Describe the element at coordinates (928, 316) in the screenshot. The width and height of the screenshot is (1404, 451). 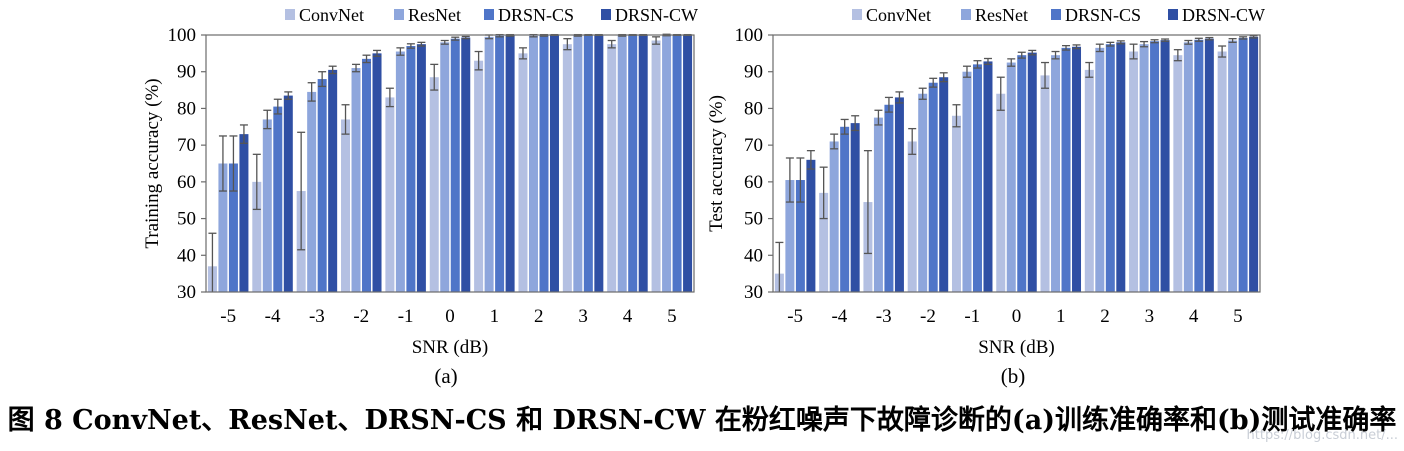
I see `x-tick-label: -2` at that location.